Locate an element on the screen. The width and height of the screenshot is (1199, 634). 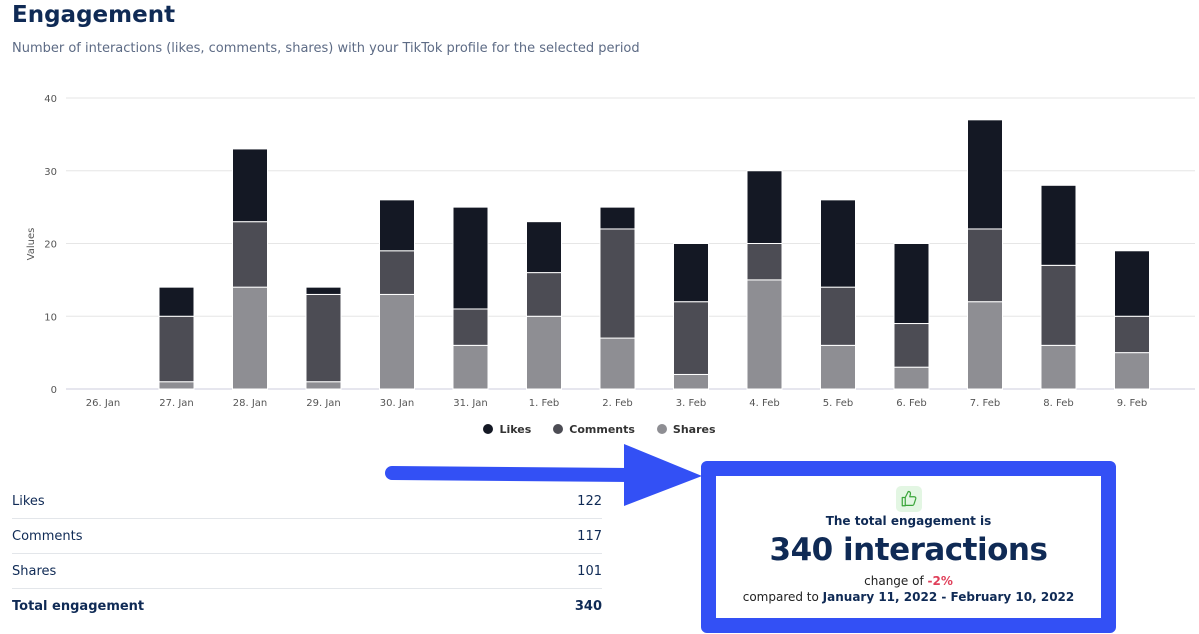
x-tick-label: 26. Jan is located at coordinates (103, 403).